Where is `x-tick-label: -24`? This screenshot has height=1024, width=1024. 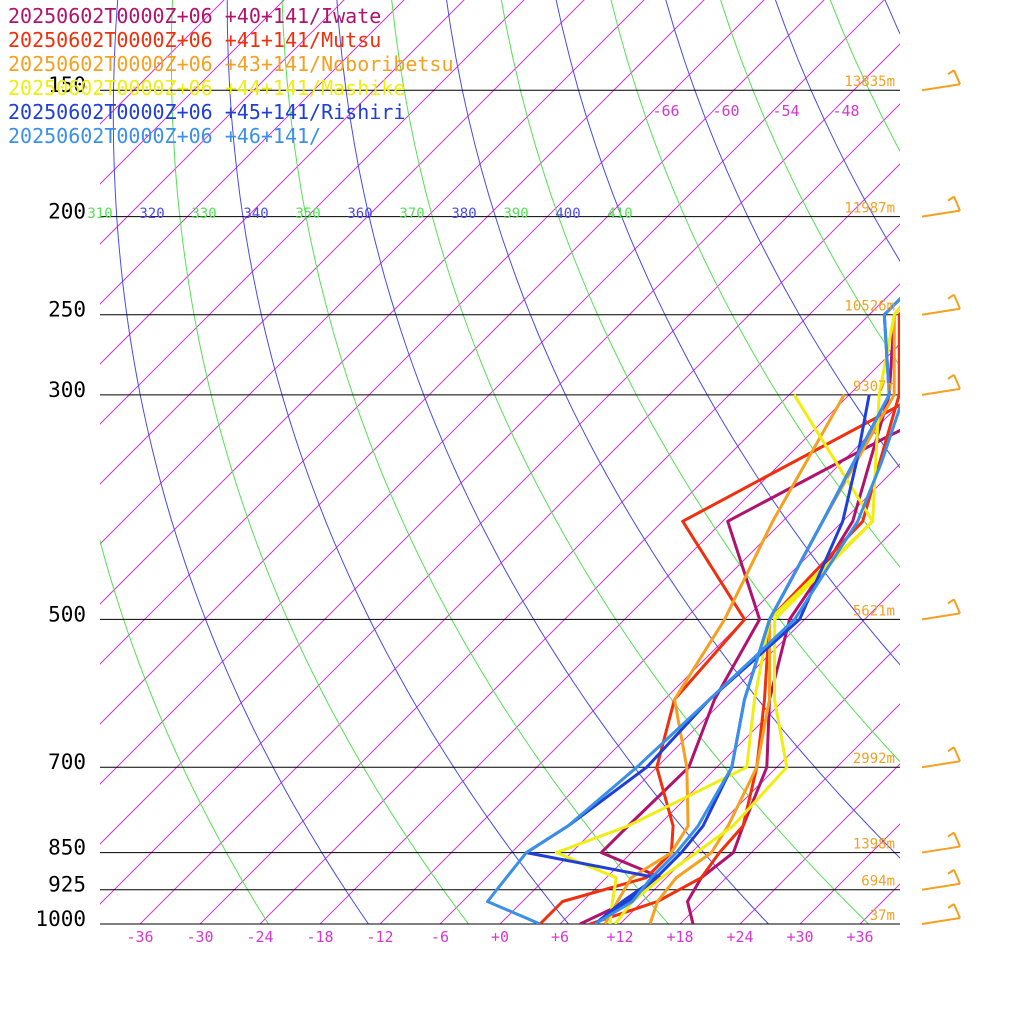 x-tick-label: -24 is located at coordinates (259, 937).